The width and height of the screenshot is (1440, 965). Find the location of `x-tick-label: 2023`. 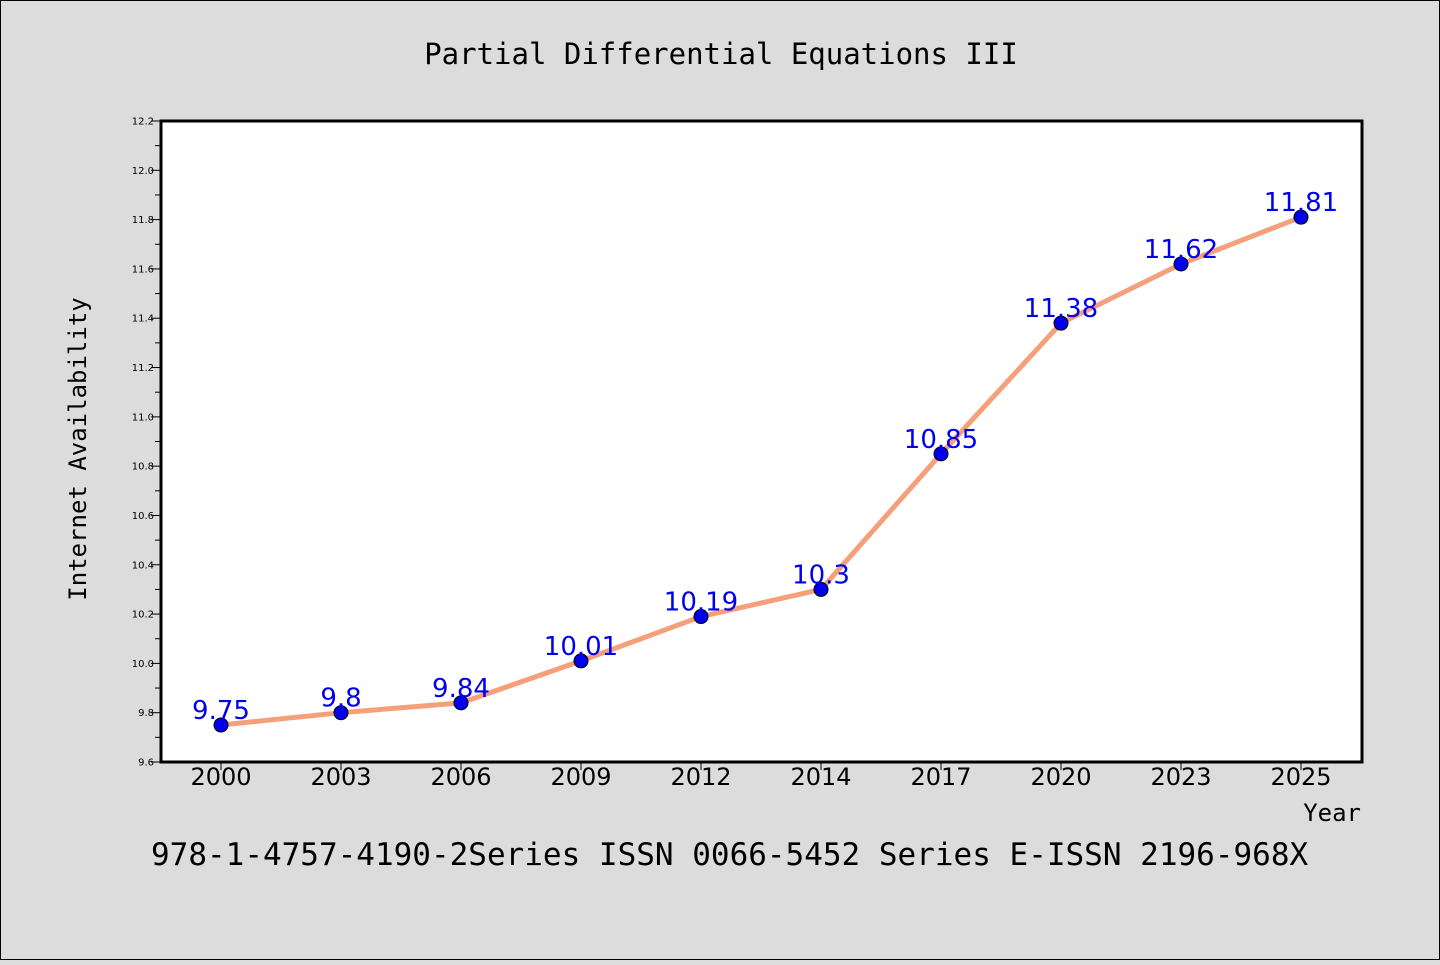

x-tick-label: 2023 is located at coordinates (1180, 777).